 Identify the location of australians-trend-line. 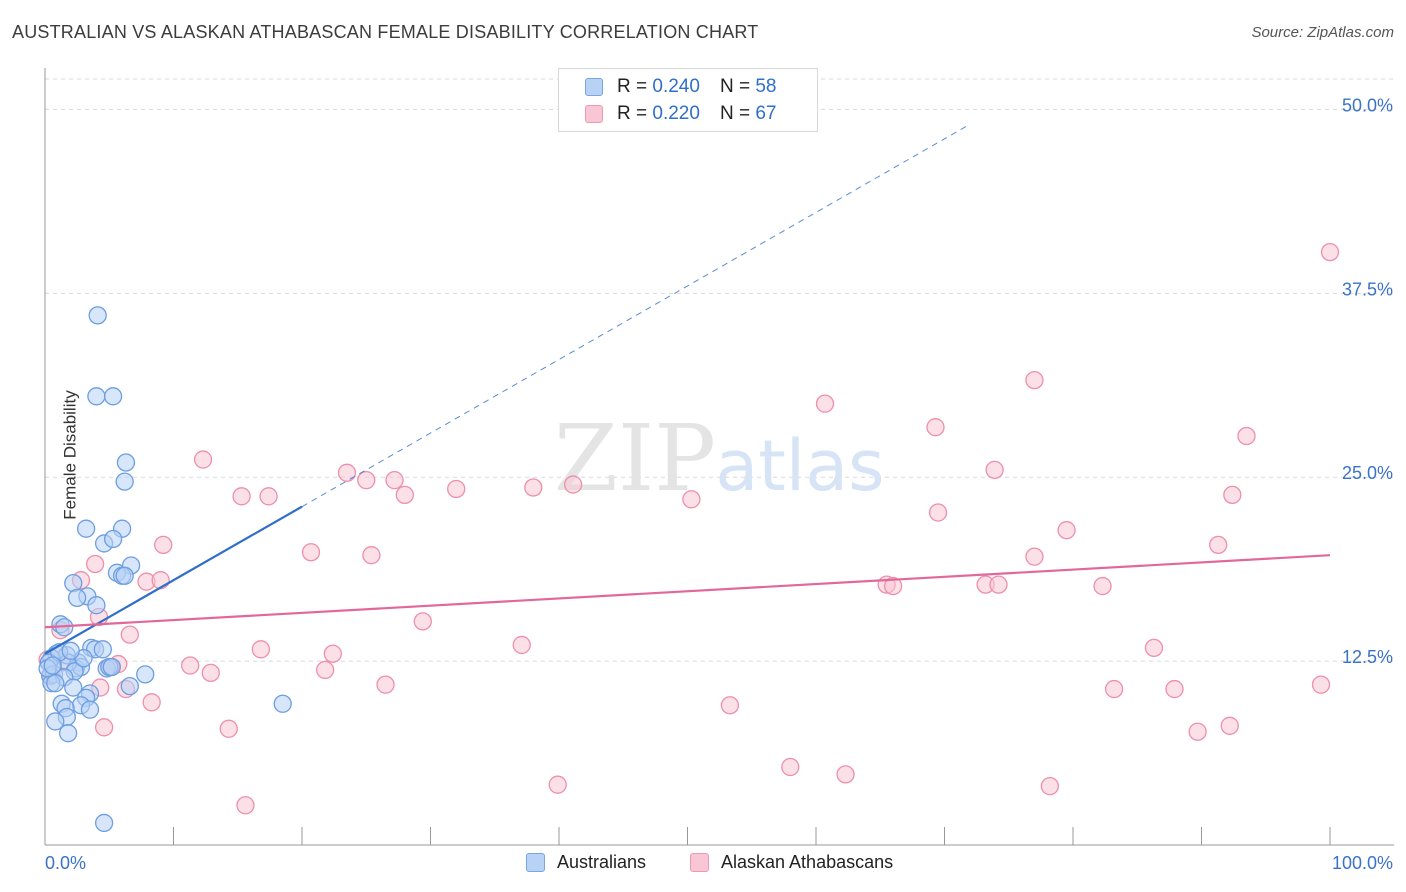
(173, 580).